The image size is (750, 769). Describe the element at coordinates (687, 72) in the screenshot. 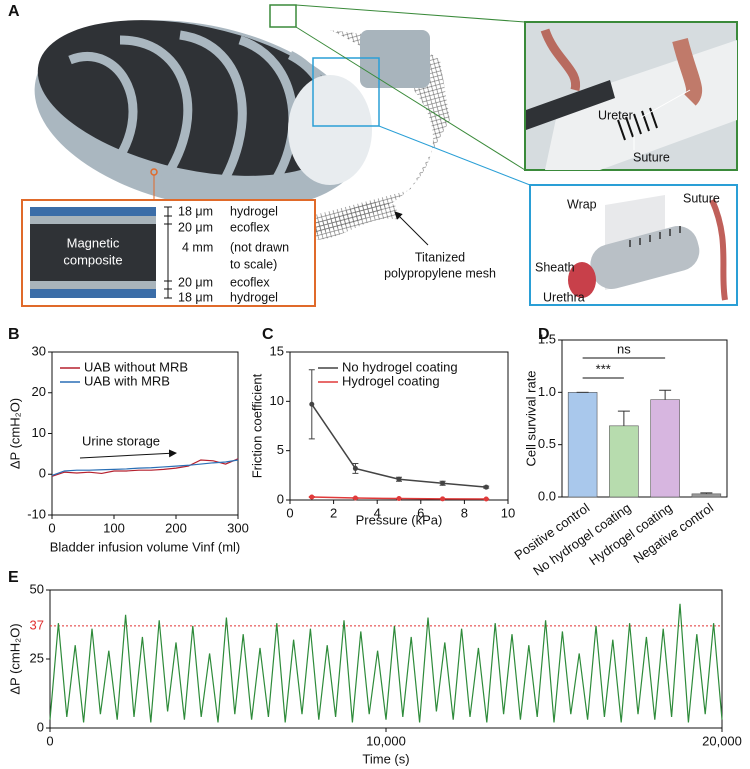

I see `ureter` at that location.